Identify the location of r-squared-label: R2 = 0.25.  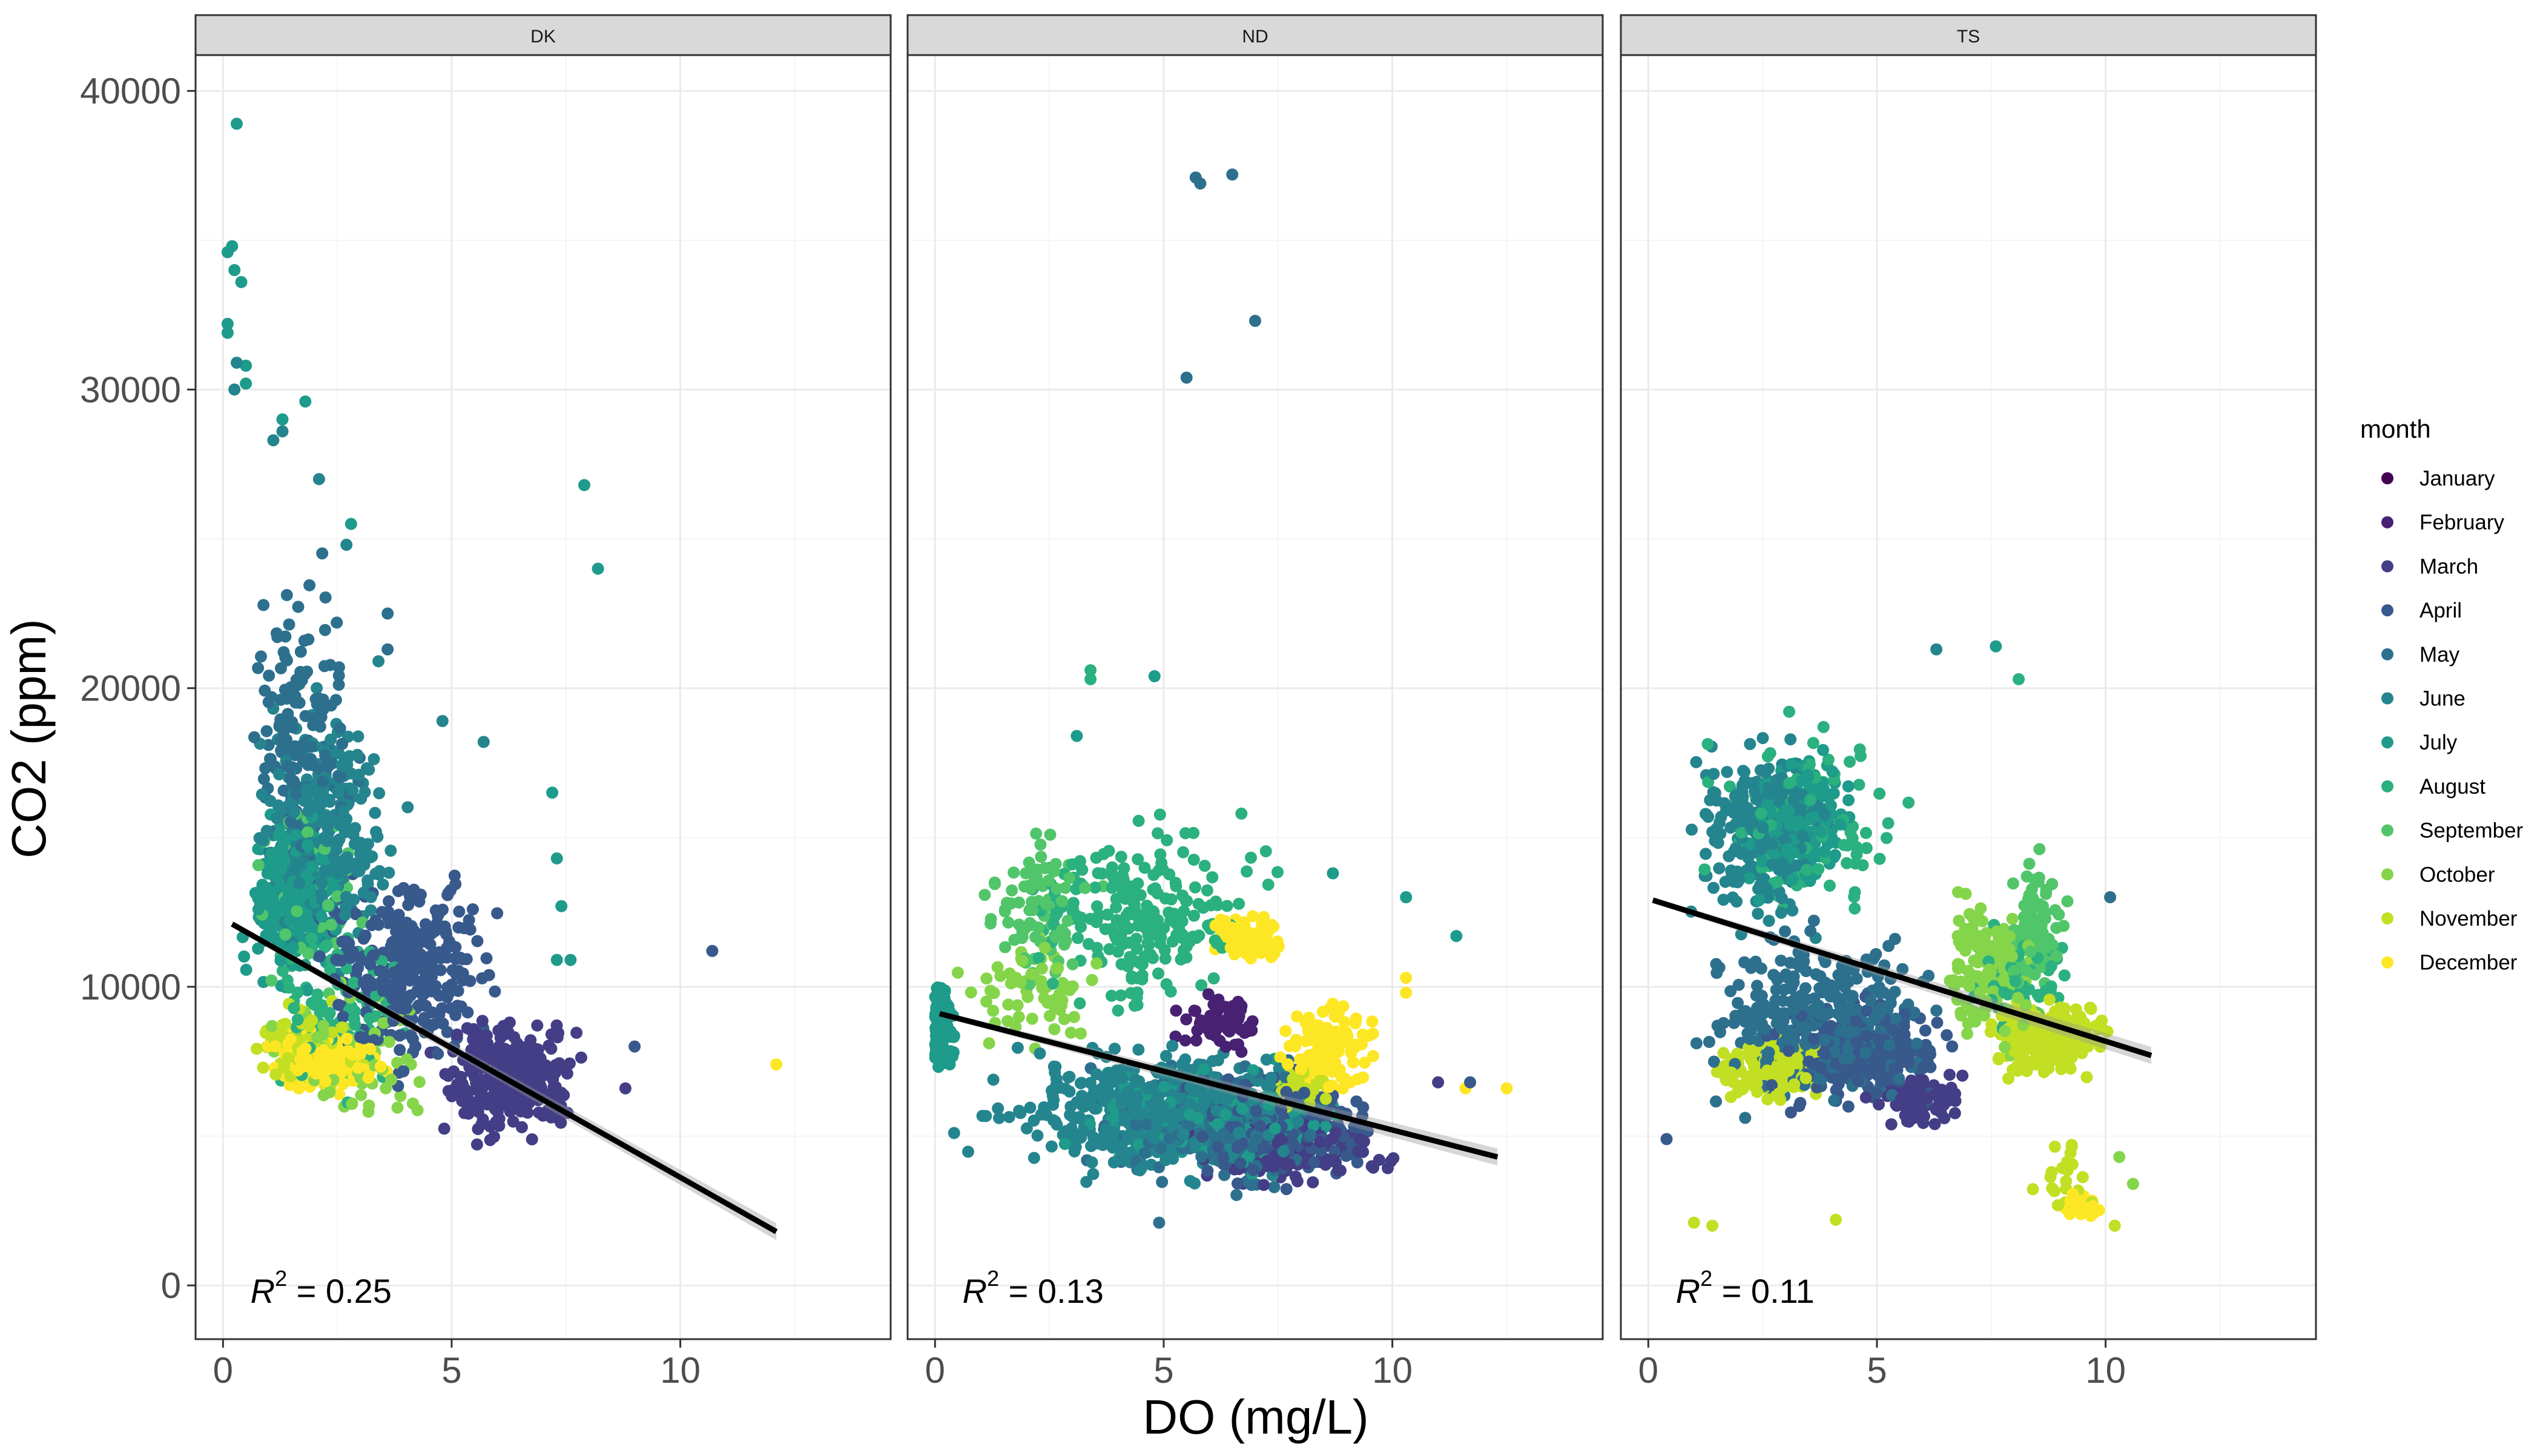
(321, 1288).